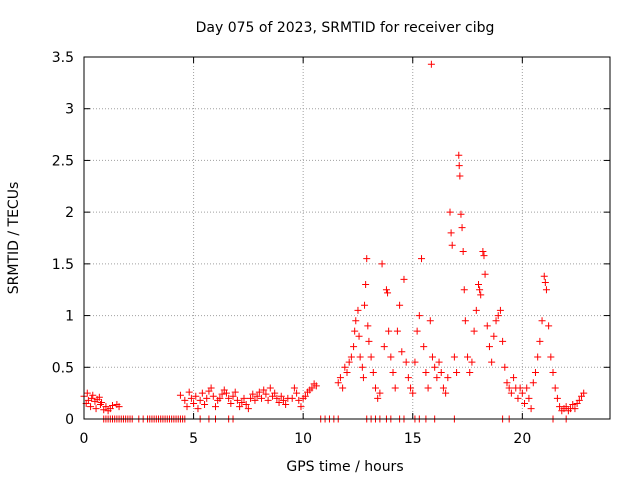 The image size is (640, 480). What do you see at coordinates (63, 239) in the screenshot?
I see `y-tick-labels: 0 0.5 1 1.5 2 2.5 3 3.5` at bounding box center [63, 239].